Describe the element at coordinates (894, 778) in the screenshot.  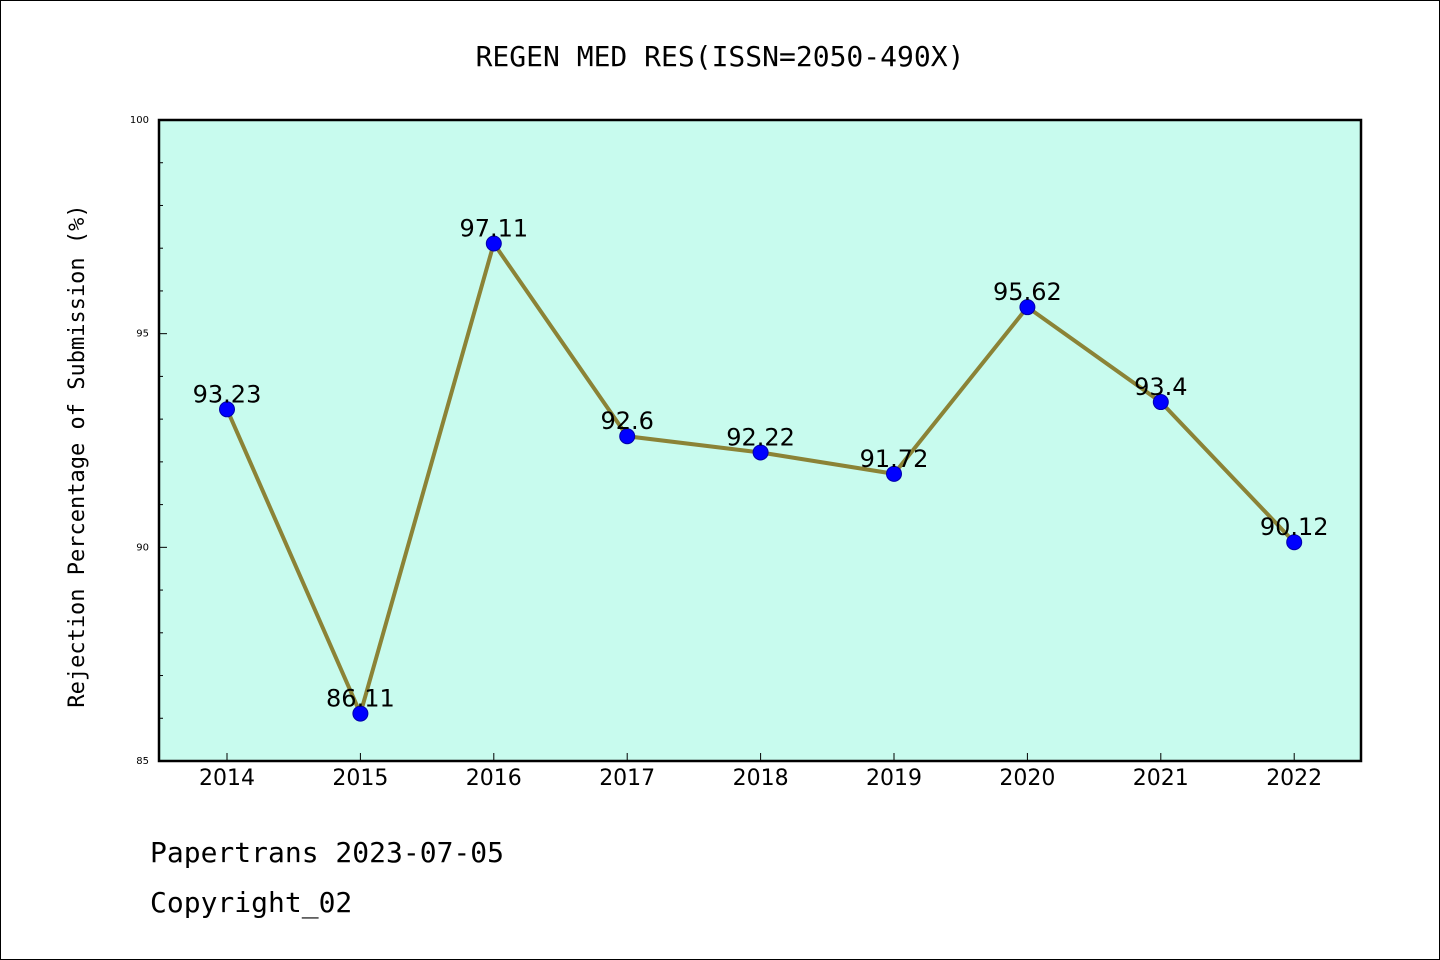
I see `x-tick-label: 2019` at that location.